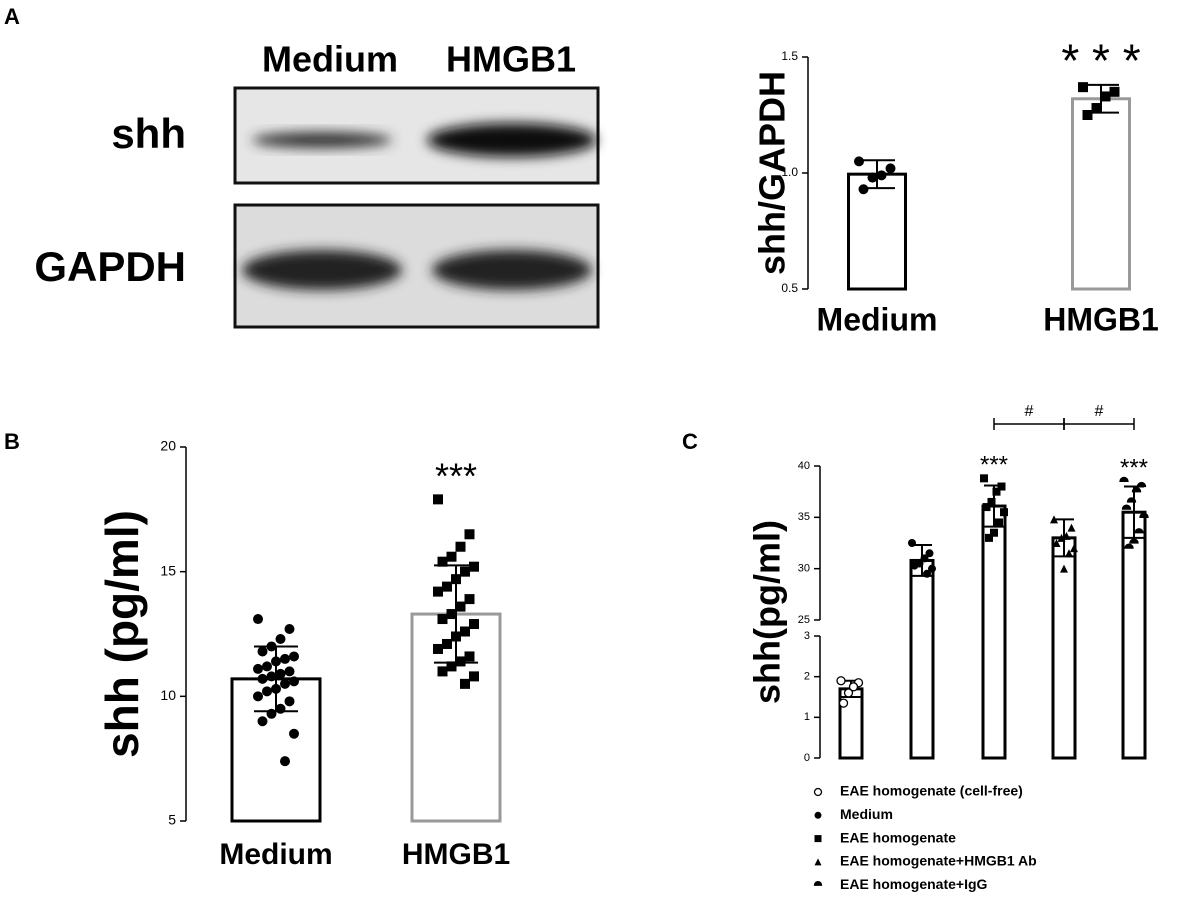 This screenshot has height=912, width=1185. I want to click on row-label: GAPDH, so click(110, 266).